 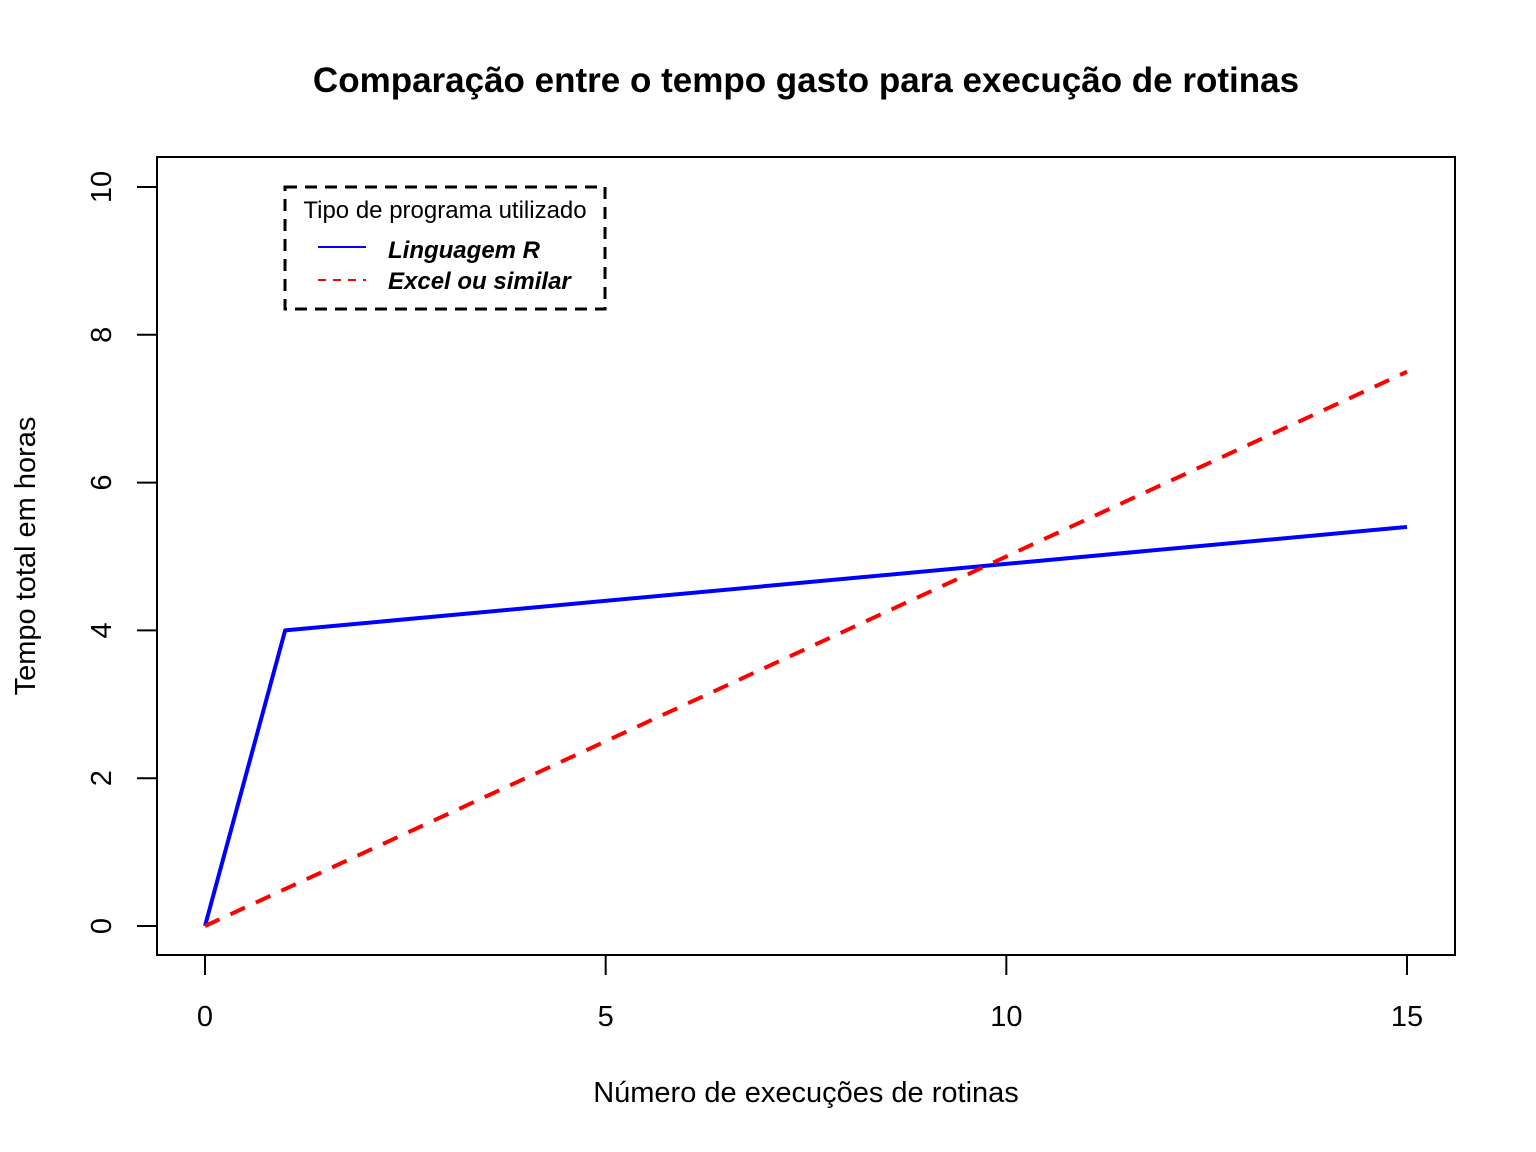 What do you see at coordinates (810, 993) in the screenshot?
I see `x-axis: 0 5 10 15` at bounding box center [810, 993].